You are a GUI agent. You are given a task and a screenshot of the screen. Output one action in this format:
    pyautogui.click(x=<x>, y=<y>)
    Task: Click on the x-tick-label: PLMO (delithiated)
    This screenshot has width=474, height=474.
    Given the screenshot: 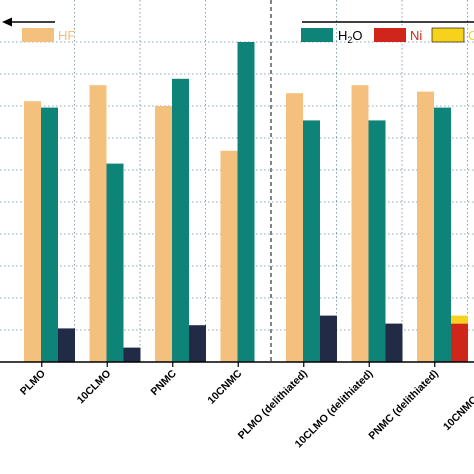 What is the action you would take?
    pyautogui.click(x=273, y=405)
    